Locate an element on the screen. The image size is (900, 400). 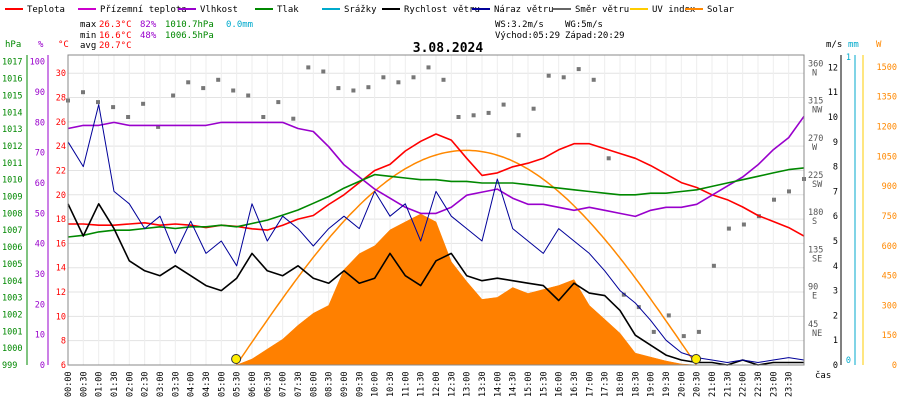
unit-celsius: °C is located at coordinates (63, 45).